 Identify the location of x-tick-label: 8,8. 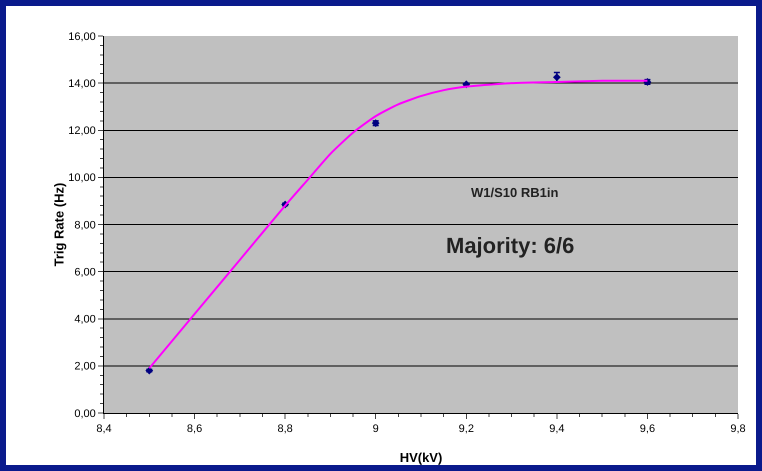
(285, 429).